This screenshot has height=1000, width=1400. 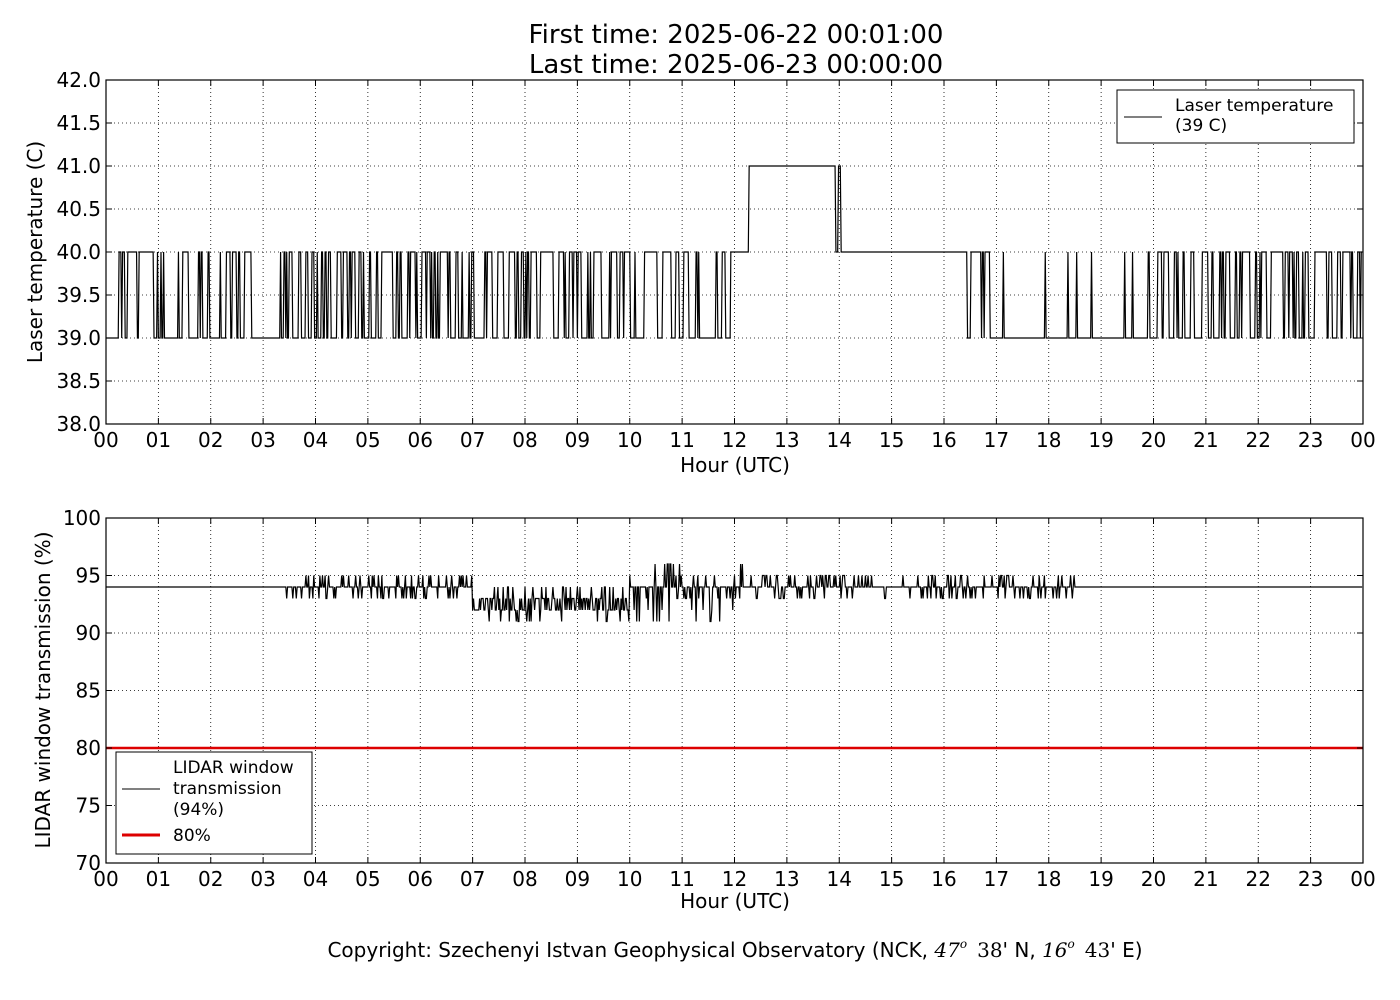 What do you see at coordinates (734, 593) in the screenshot?
I see `series-line-lidar` at bounding box center [734, 593].